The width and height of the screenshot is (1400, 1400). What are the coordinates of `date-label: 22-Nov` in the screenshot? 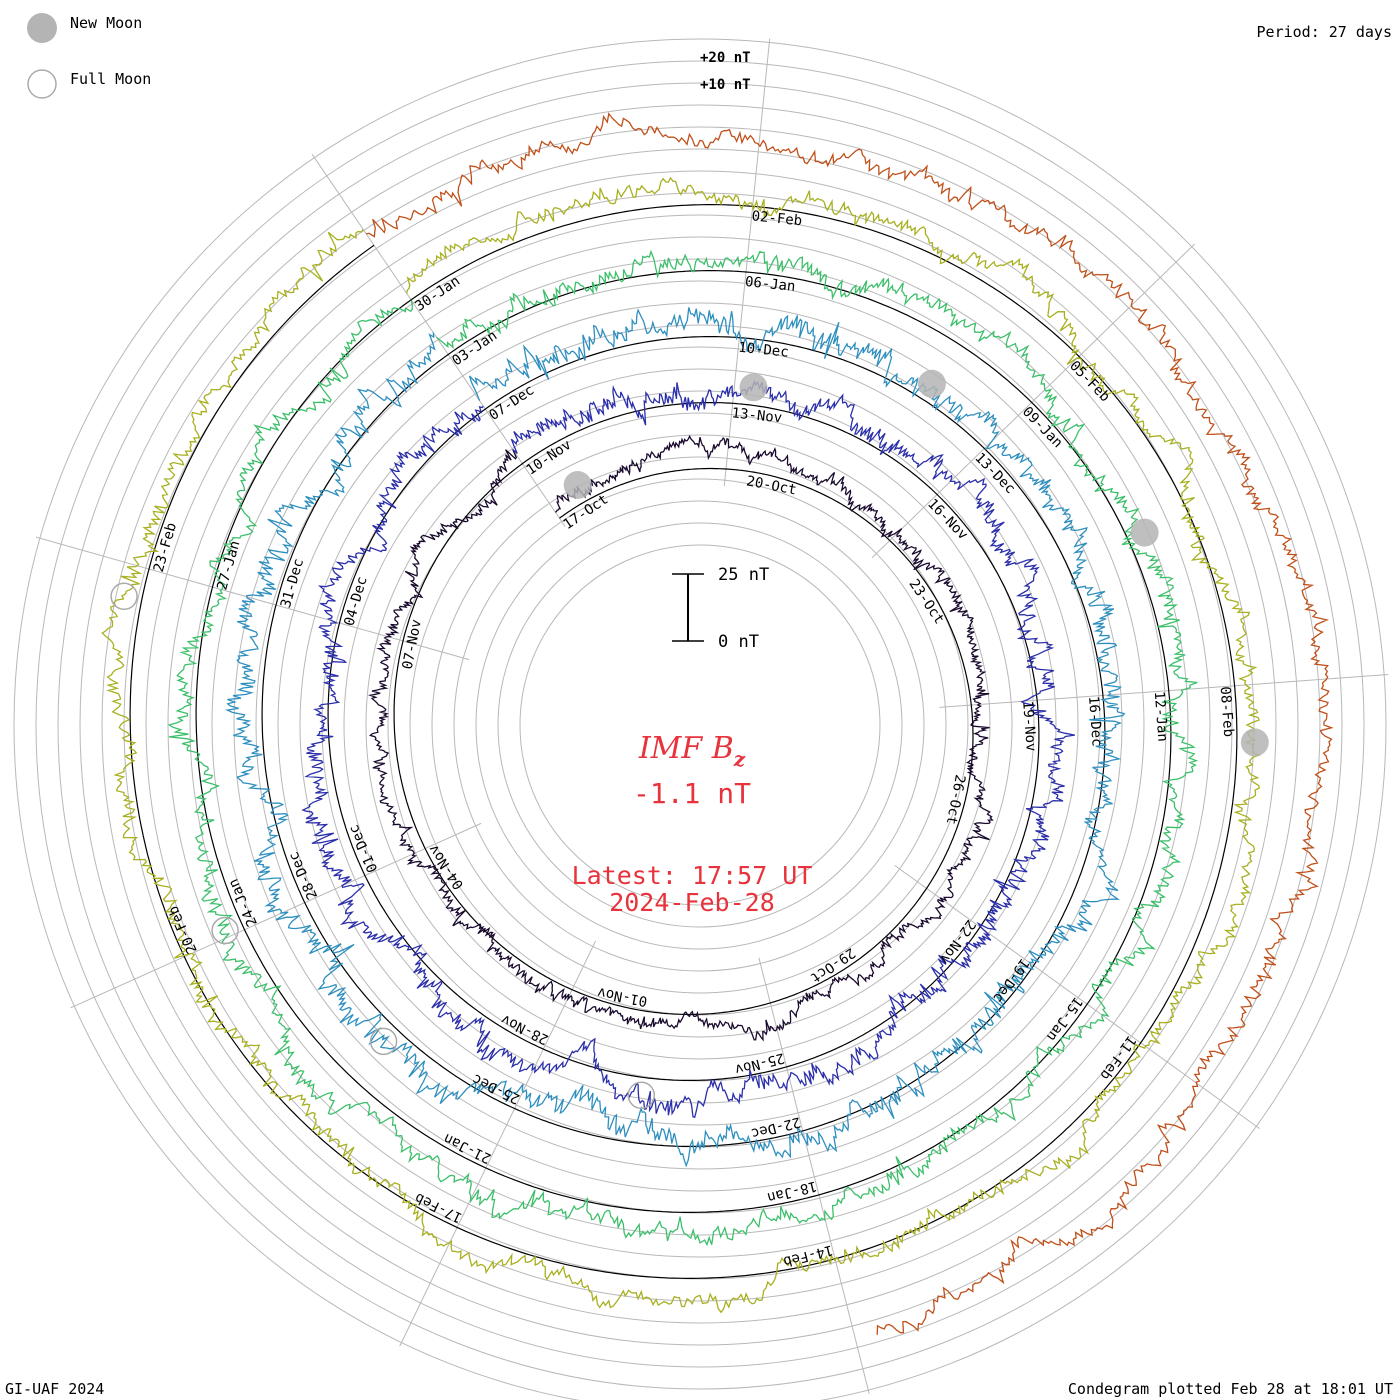 It's located at (957, 941).